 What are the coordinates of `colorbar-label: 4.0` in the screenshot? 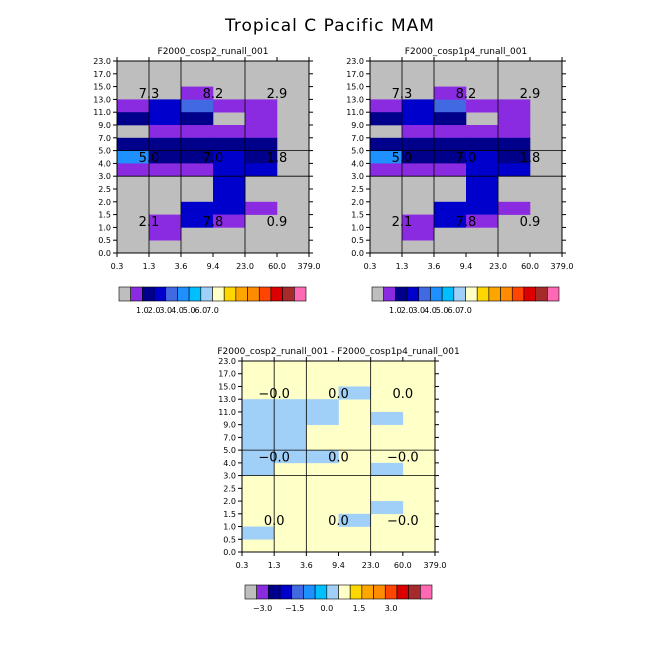 It's located at (430, 310).